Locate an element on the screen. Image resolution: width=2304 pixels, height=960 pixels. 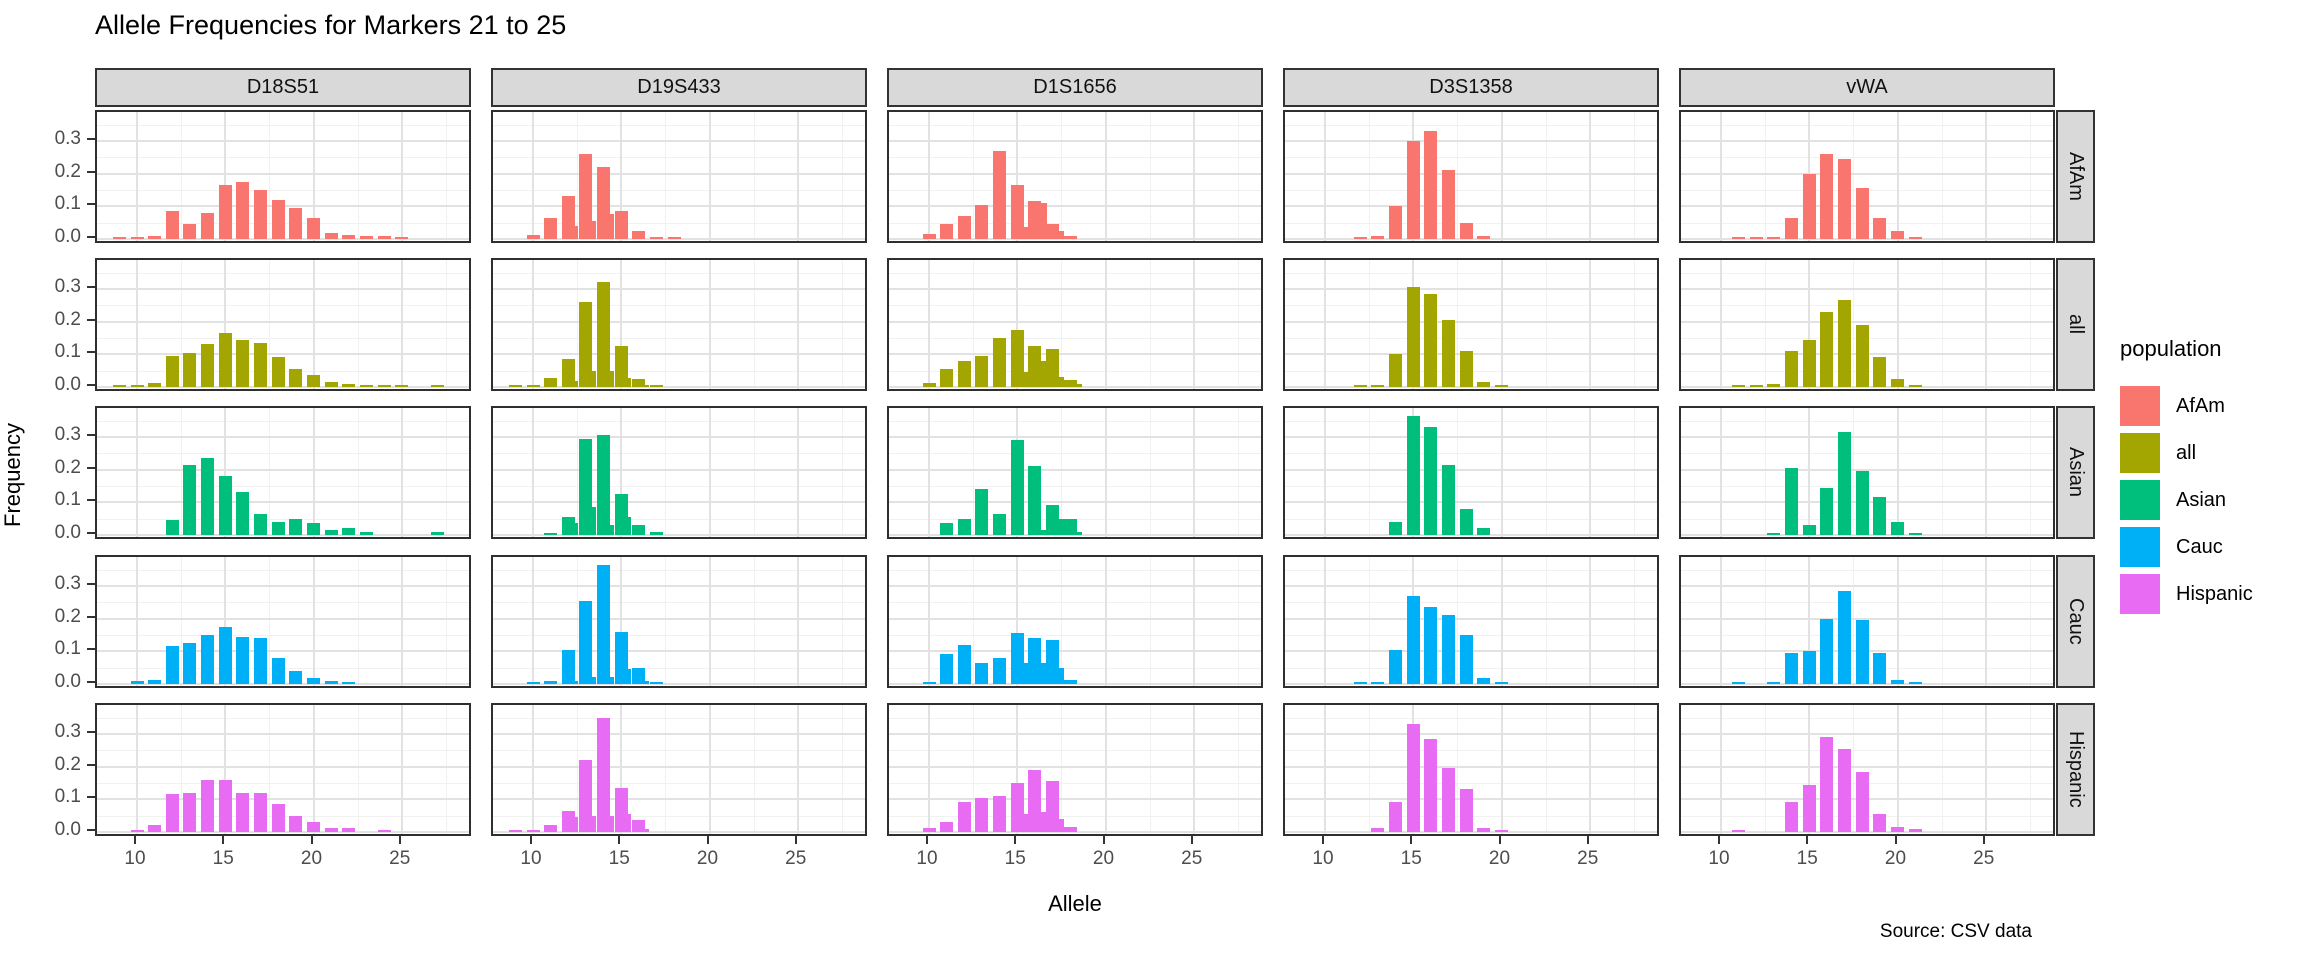
x-tick-label: 20 is located at coordinates (1103, 858).